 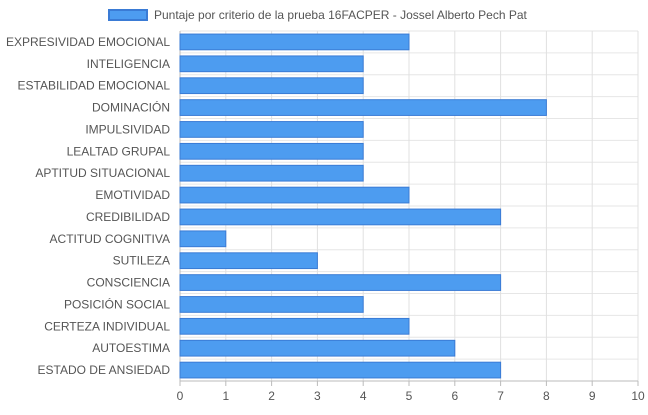 I want to click on y-tick-label: DOMINACIÓN, so click(x=131, y=107).